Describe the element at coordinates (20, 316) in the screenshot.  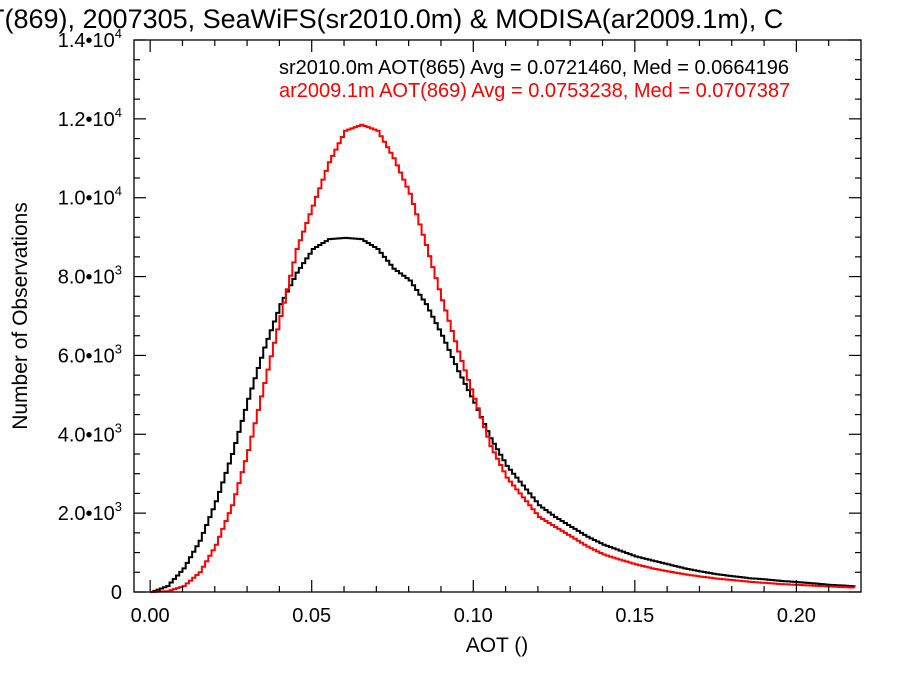
I see `y-axis-label: Number of Observations` at that location.